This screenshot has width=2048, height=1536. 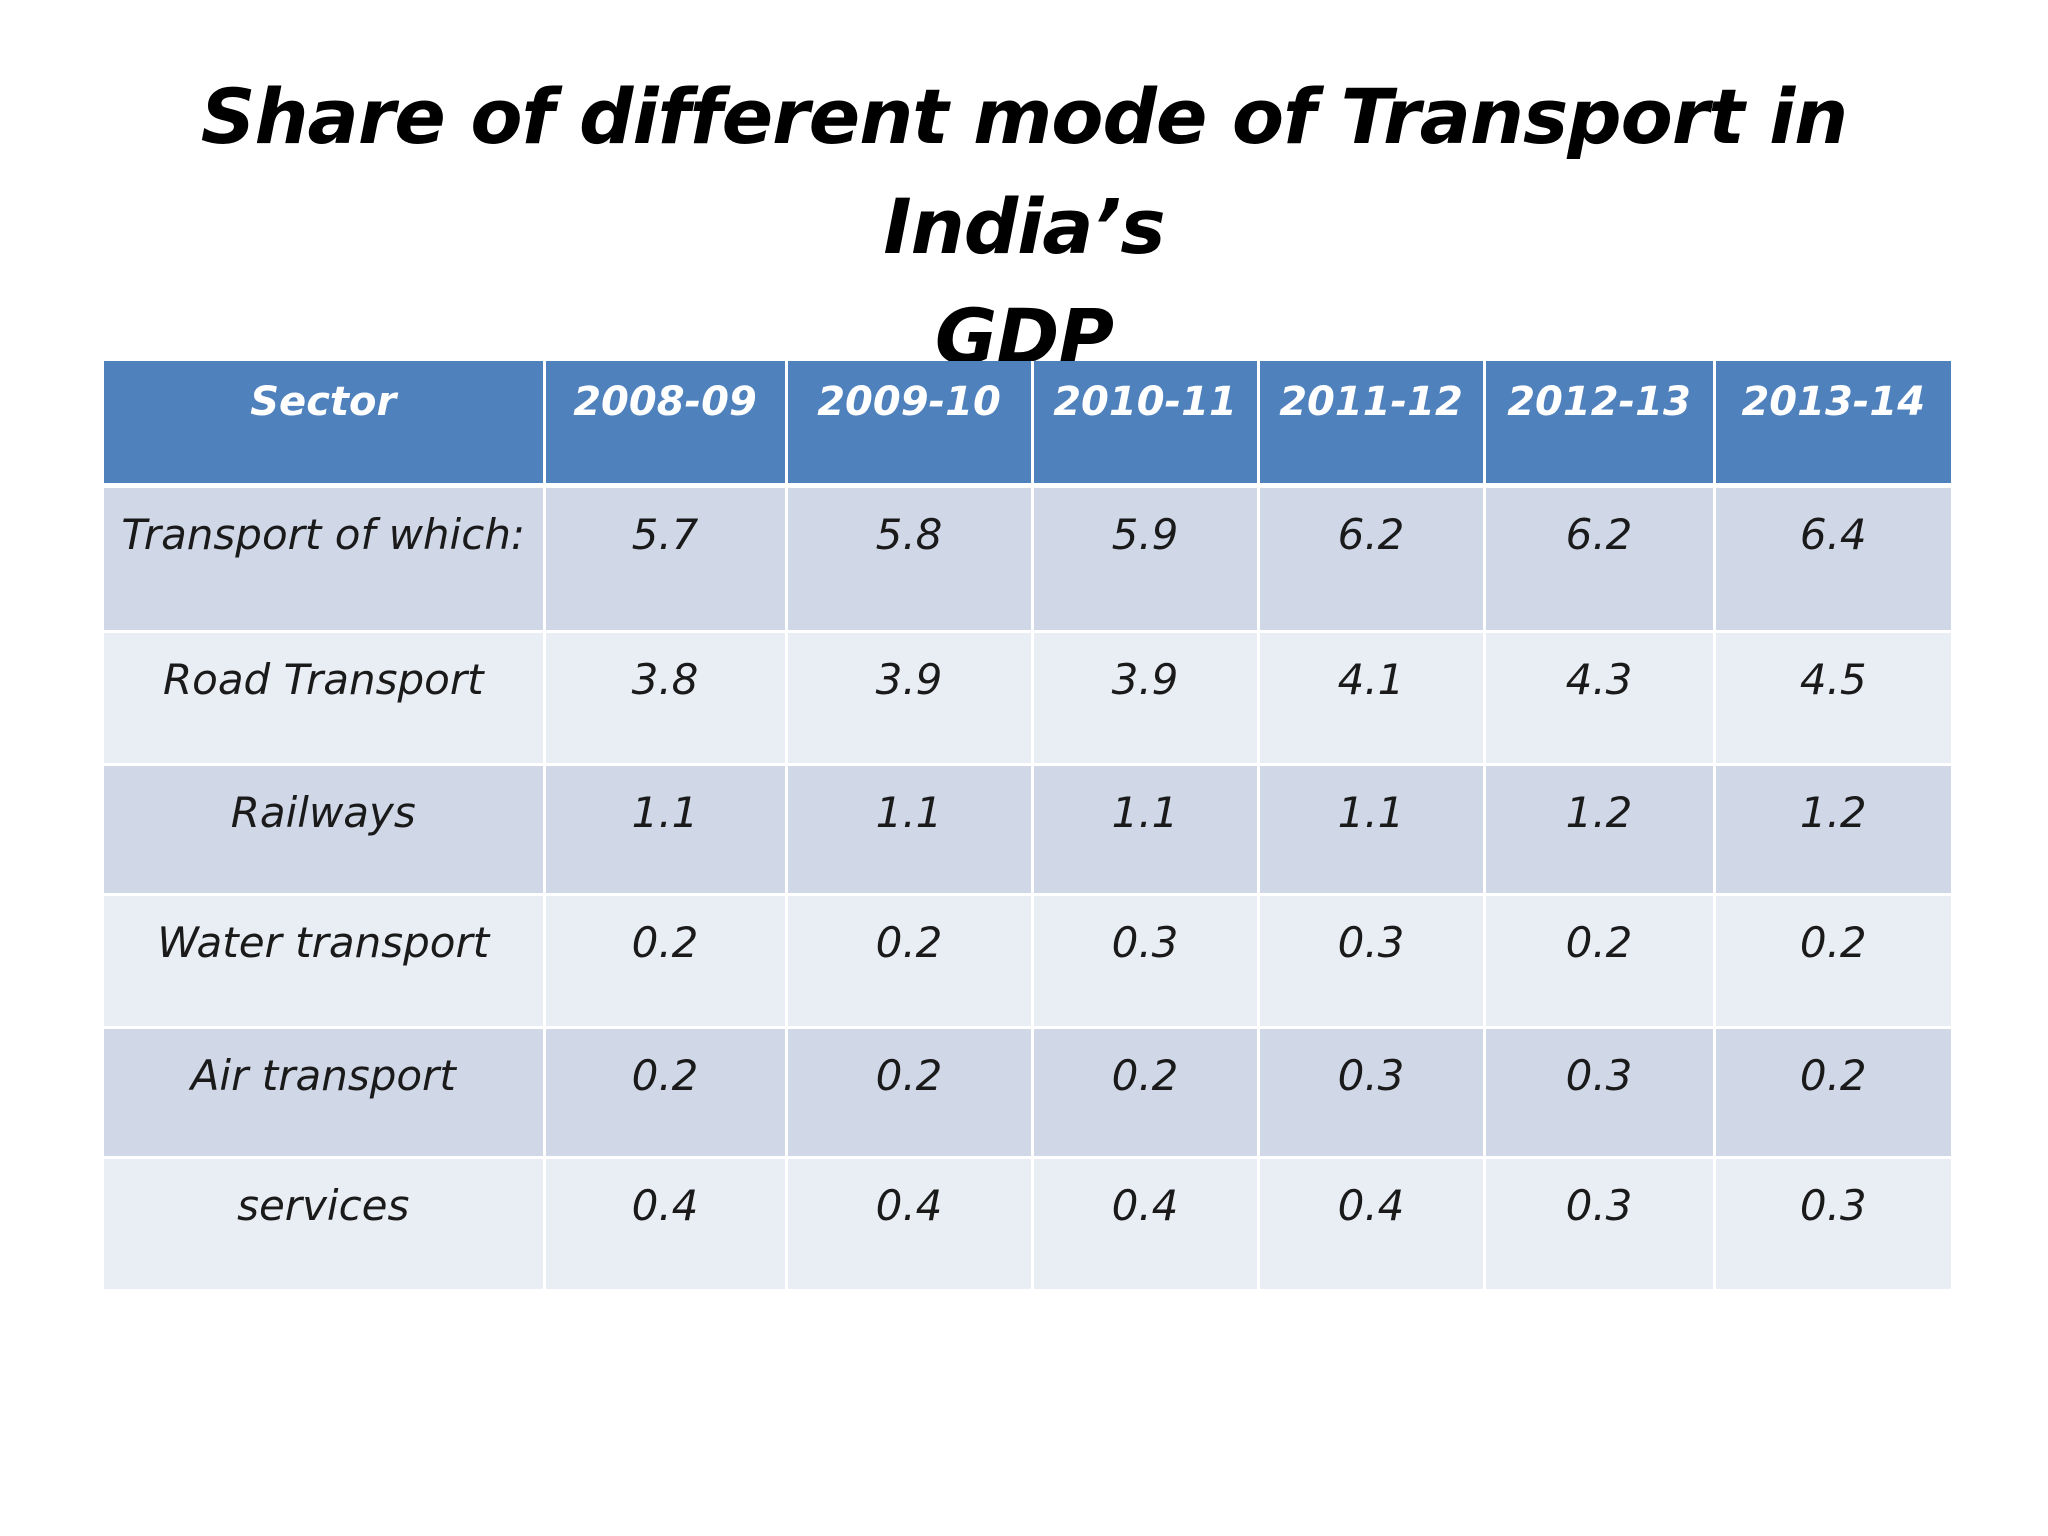 What do you see at coordinates (325, 1093) in the screenshot?
I see `sector-cell: Air transport` at bounding box center [325, 1093].